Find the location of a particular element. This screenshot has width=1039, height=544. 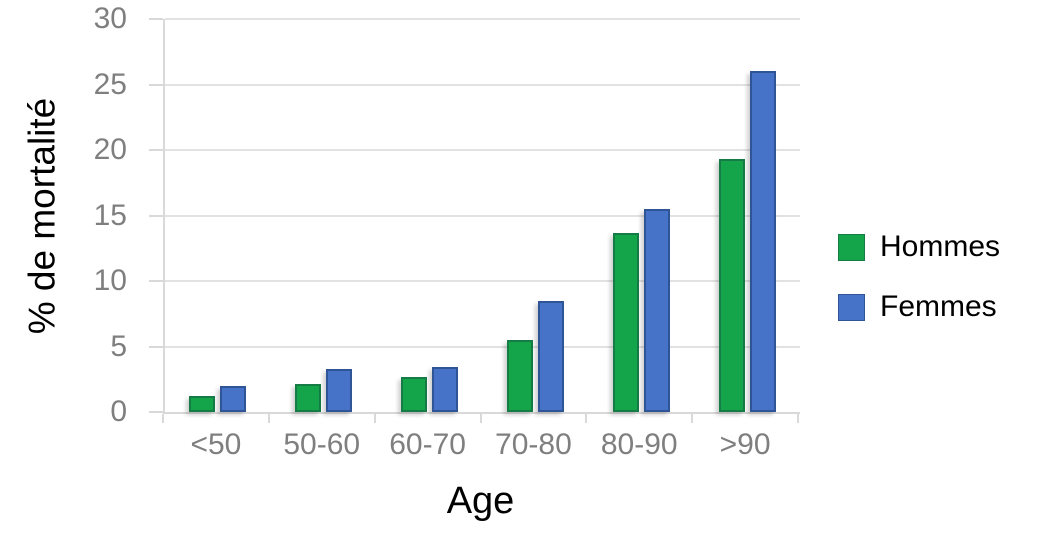

x-category-label-50-60: 50-60 is located at coordinates (322, 444).